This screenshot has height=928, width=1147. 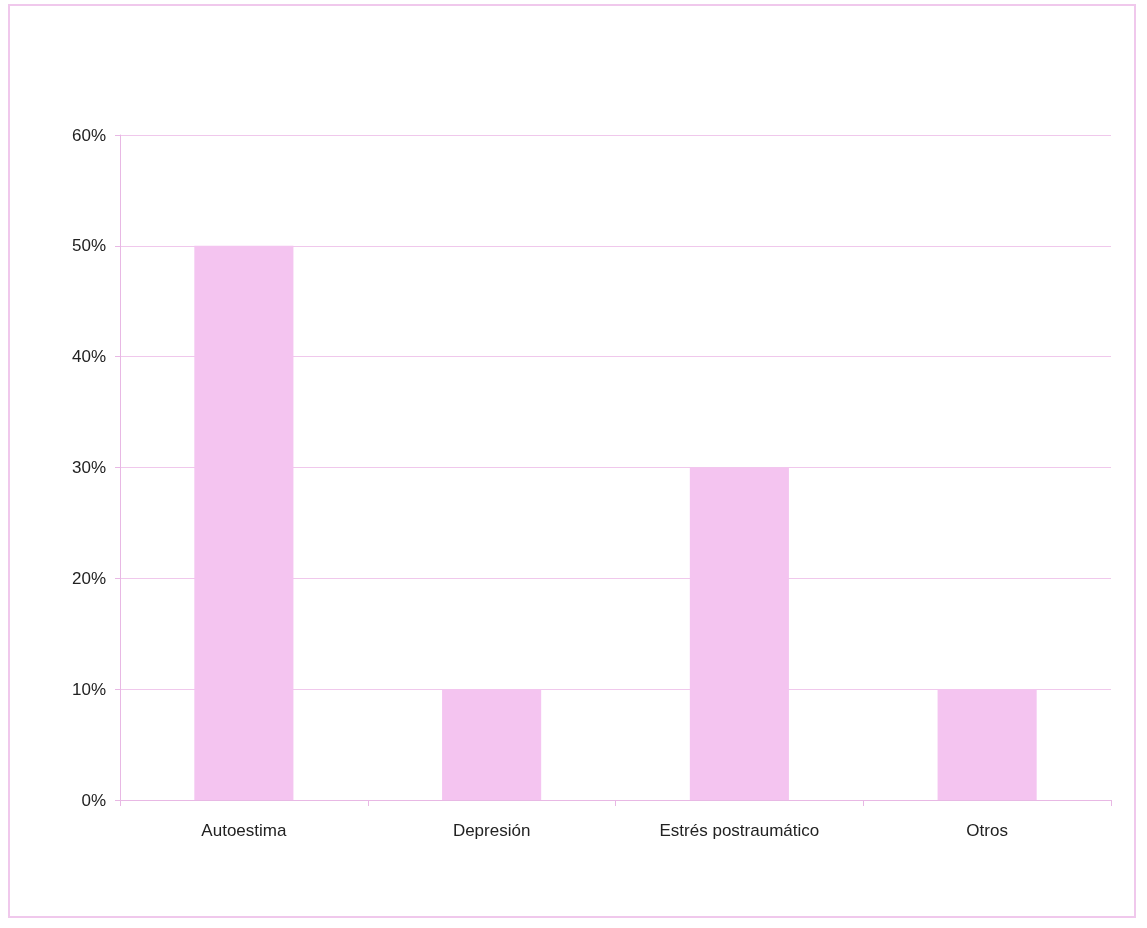 What do you see at coordinates (88, 689) in the screenshot?
I see `y-tick-label: 10%` at bounding box center [88, 689].